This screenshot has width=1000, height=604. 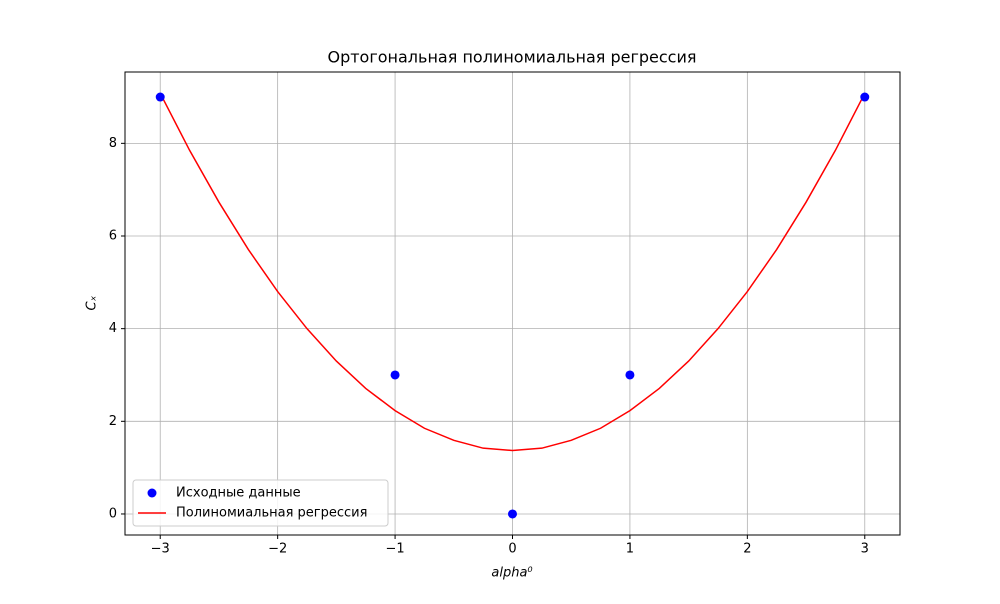 What do you see at coordinates (113, 513) in the screenshot?
I see `y-tick-label: 0` at bounding box center [113, 513].